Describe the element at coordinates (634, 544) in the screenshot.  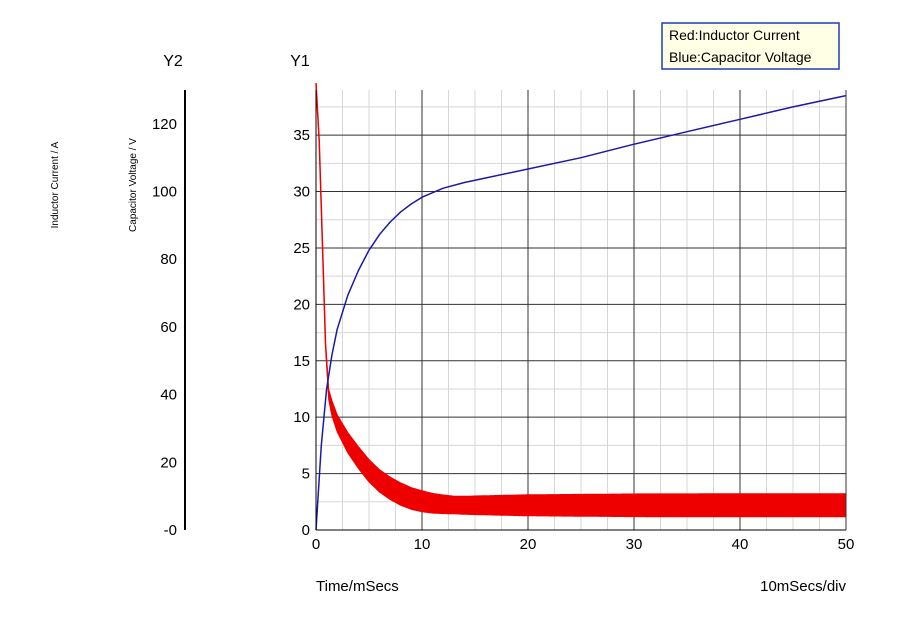
I see `x-tick-label: 30` at that location.